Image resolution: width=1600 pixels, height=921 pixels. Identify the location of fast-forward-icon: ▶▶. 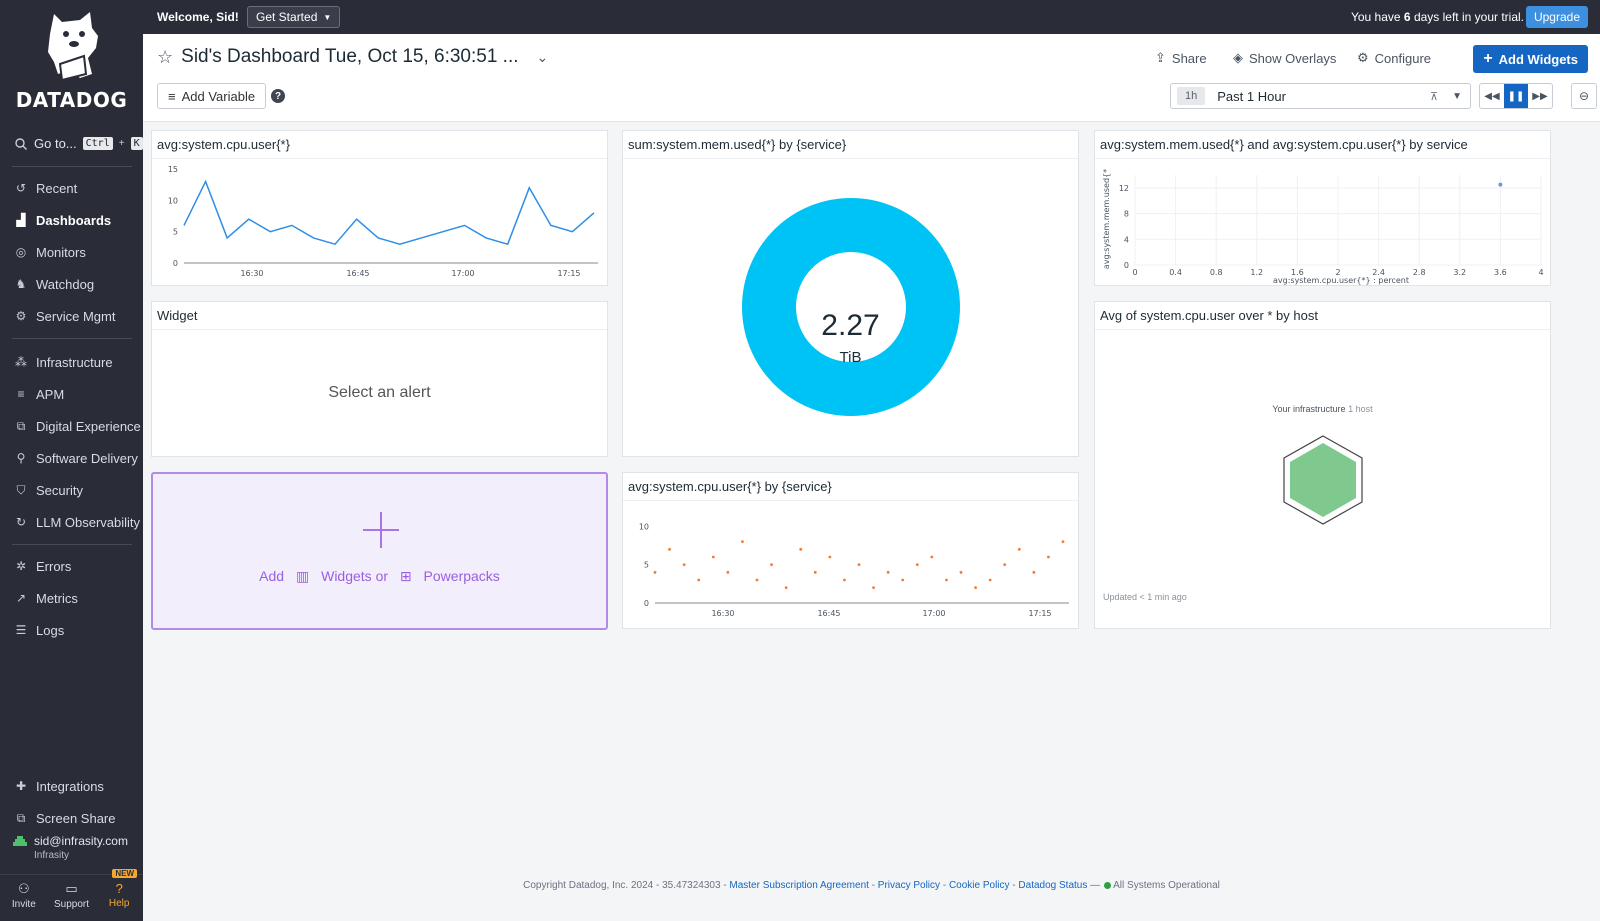
(1540, 96).